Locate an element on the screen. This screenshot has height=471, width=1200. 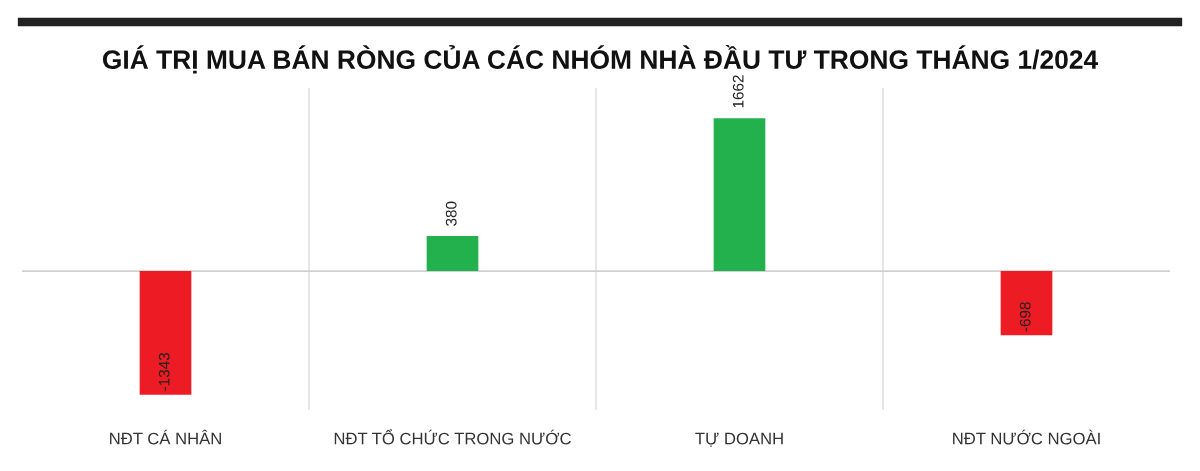
x-tick-label: NĐT TỔ CHỨC TRONG NƯỚC is located at coordinates (452, 437).